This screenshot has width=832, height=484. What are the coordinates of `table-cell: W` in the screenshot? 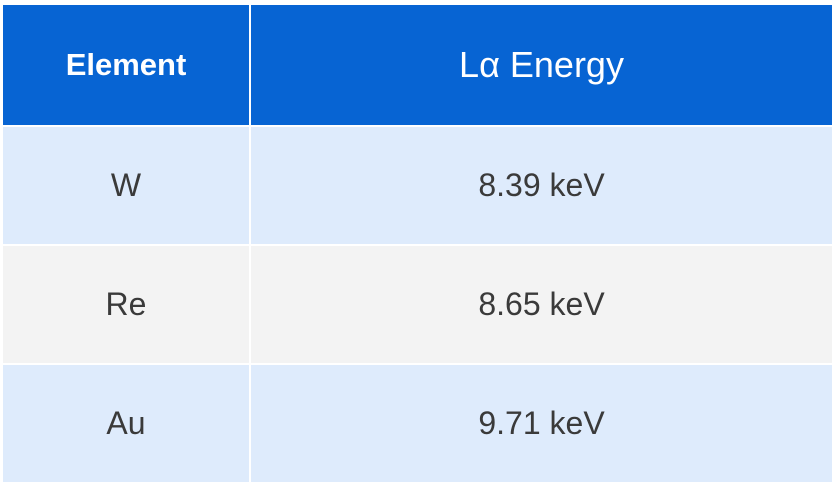 It's located at (126, 185).